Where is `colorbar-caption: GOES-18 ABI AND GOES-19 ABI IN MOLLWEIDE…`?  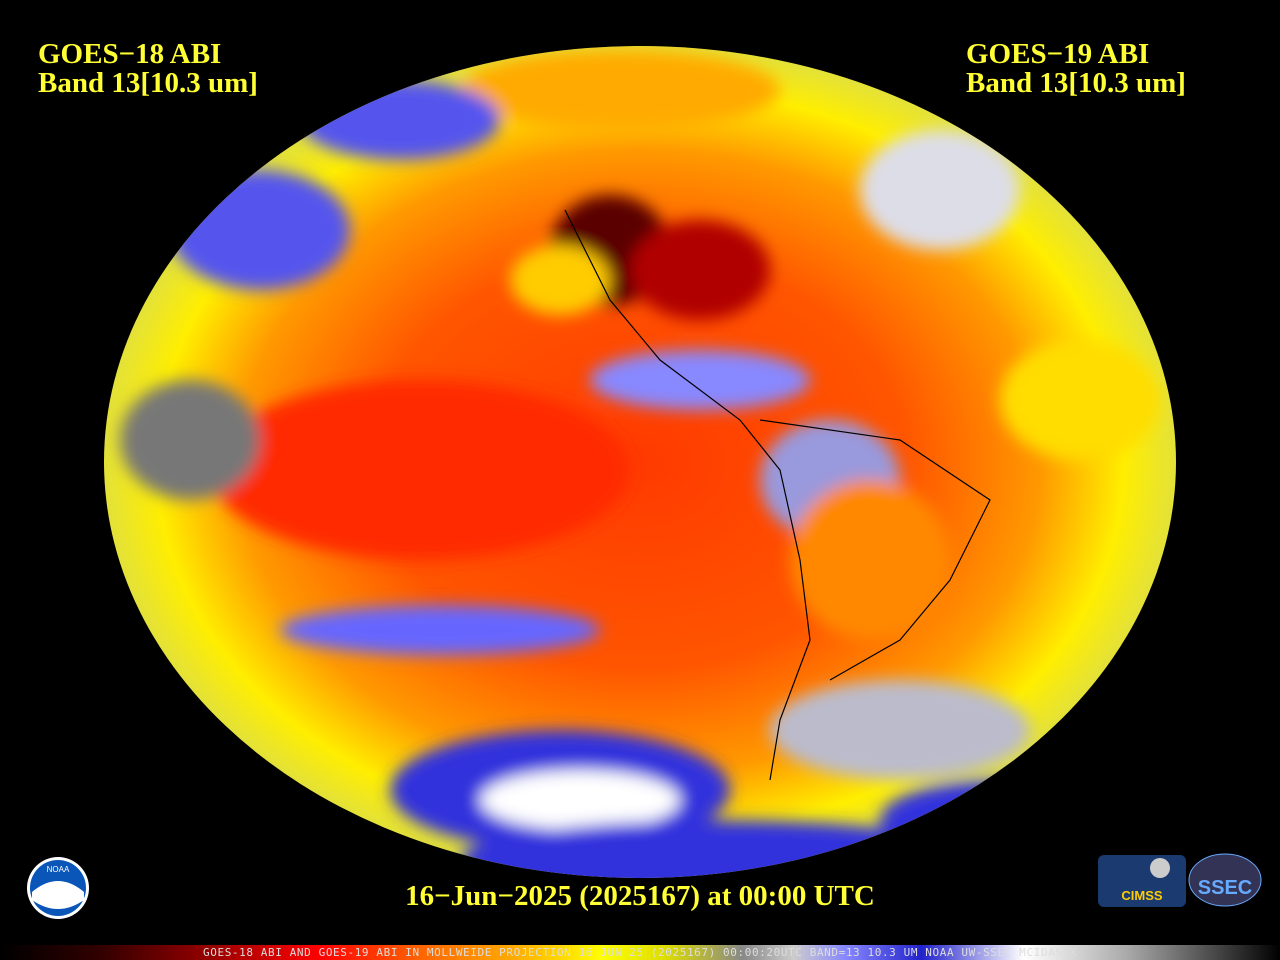 colorbar-caption: GOES-18 ABI AND GOES-19 ABI IN MOLLWEIDE… is located at coordinates (640, 952).